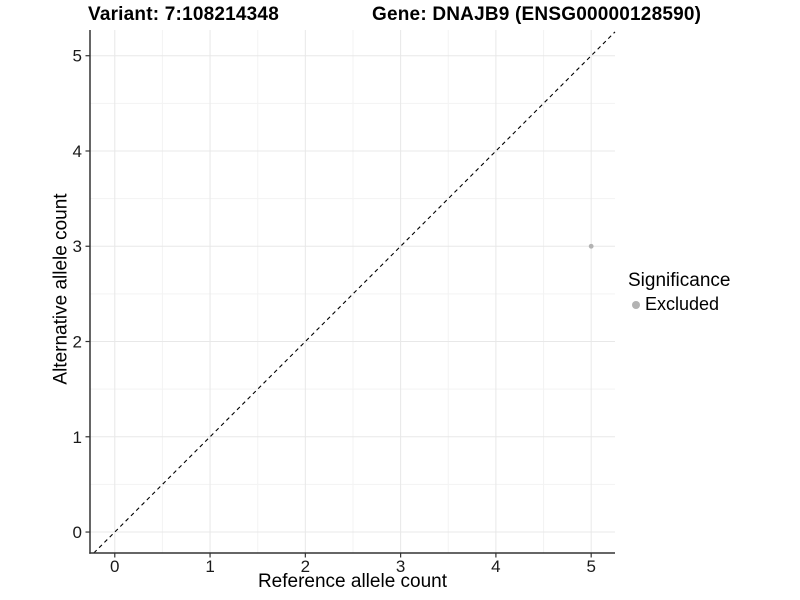  I want to click on x-axis-title: Reference allele count, so click(352, 581).